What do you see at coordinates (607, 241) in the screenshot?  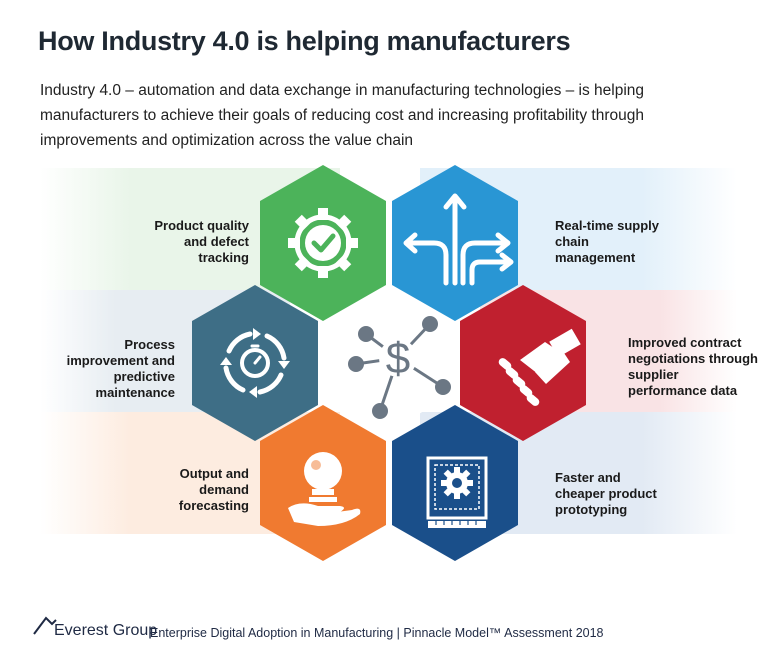 I see `label-supply-chain: Real-time supply chain management` at bounding box center [607, 241].